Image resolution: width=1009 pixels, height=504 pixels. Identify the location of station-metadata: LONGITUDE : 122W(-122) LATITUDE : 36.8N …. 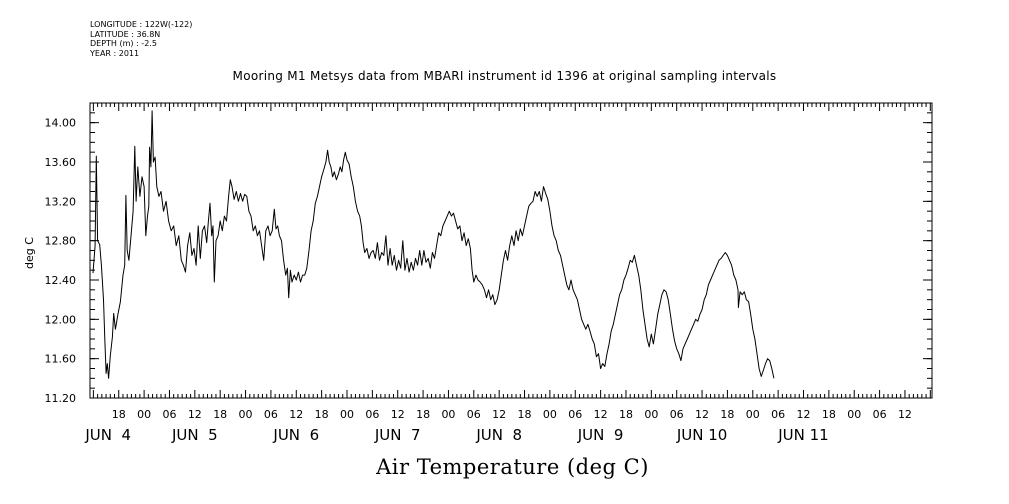
(141, 39).